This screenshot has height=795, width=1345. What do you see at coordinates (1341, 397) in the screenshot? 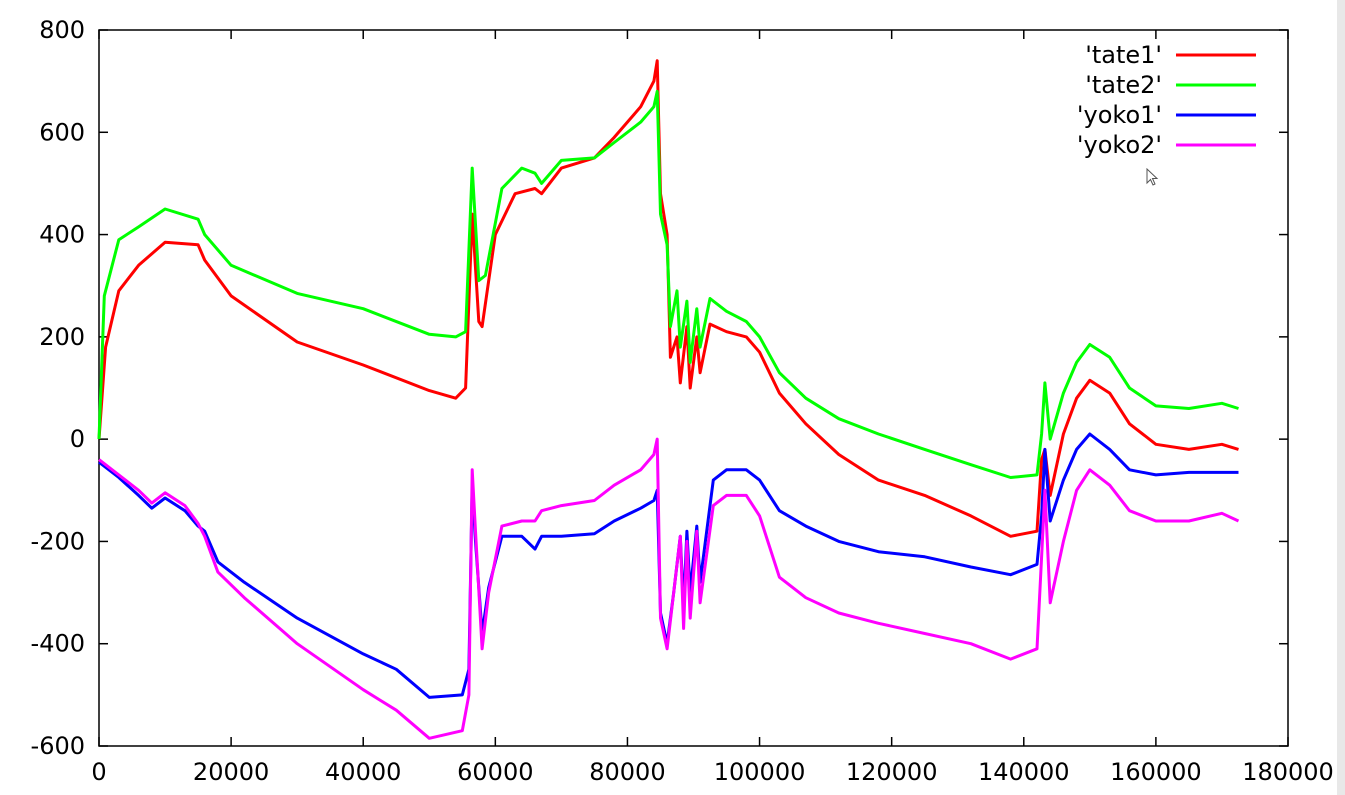
I see `vertical-scrollbar` at bounding box center [1341, 397].